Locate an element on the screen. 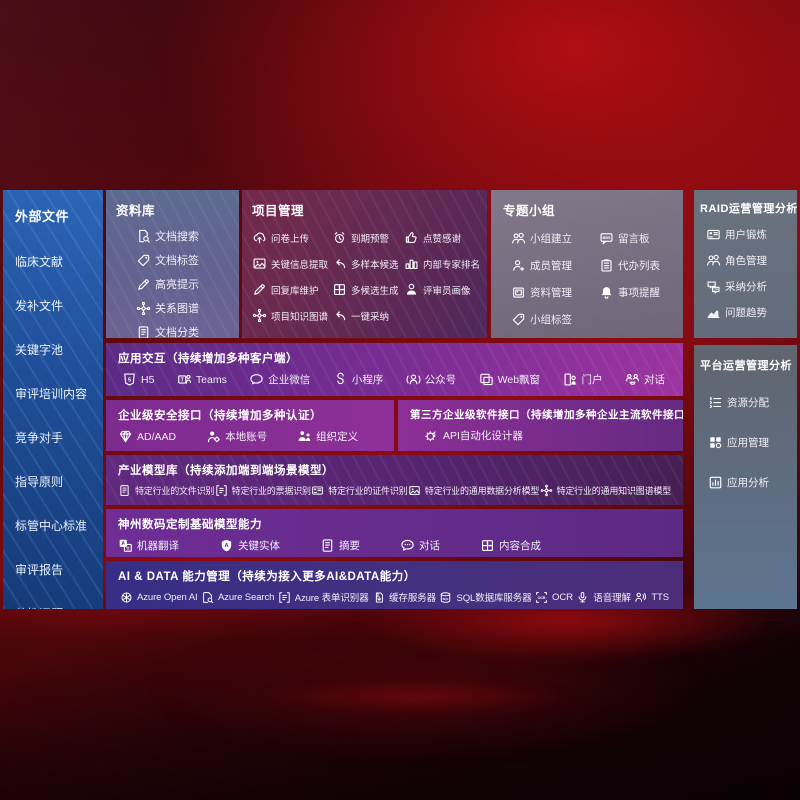 The image size is (800, 800). list-item: 高亮提示 is located at coordinates (182, 284).